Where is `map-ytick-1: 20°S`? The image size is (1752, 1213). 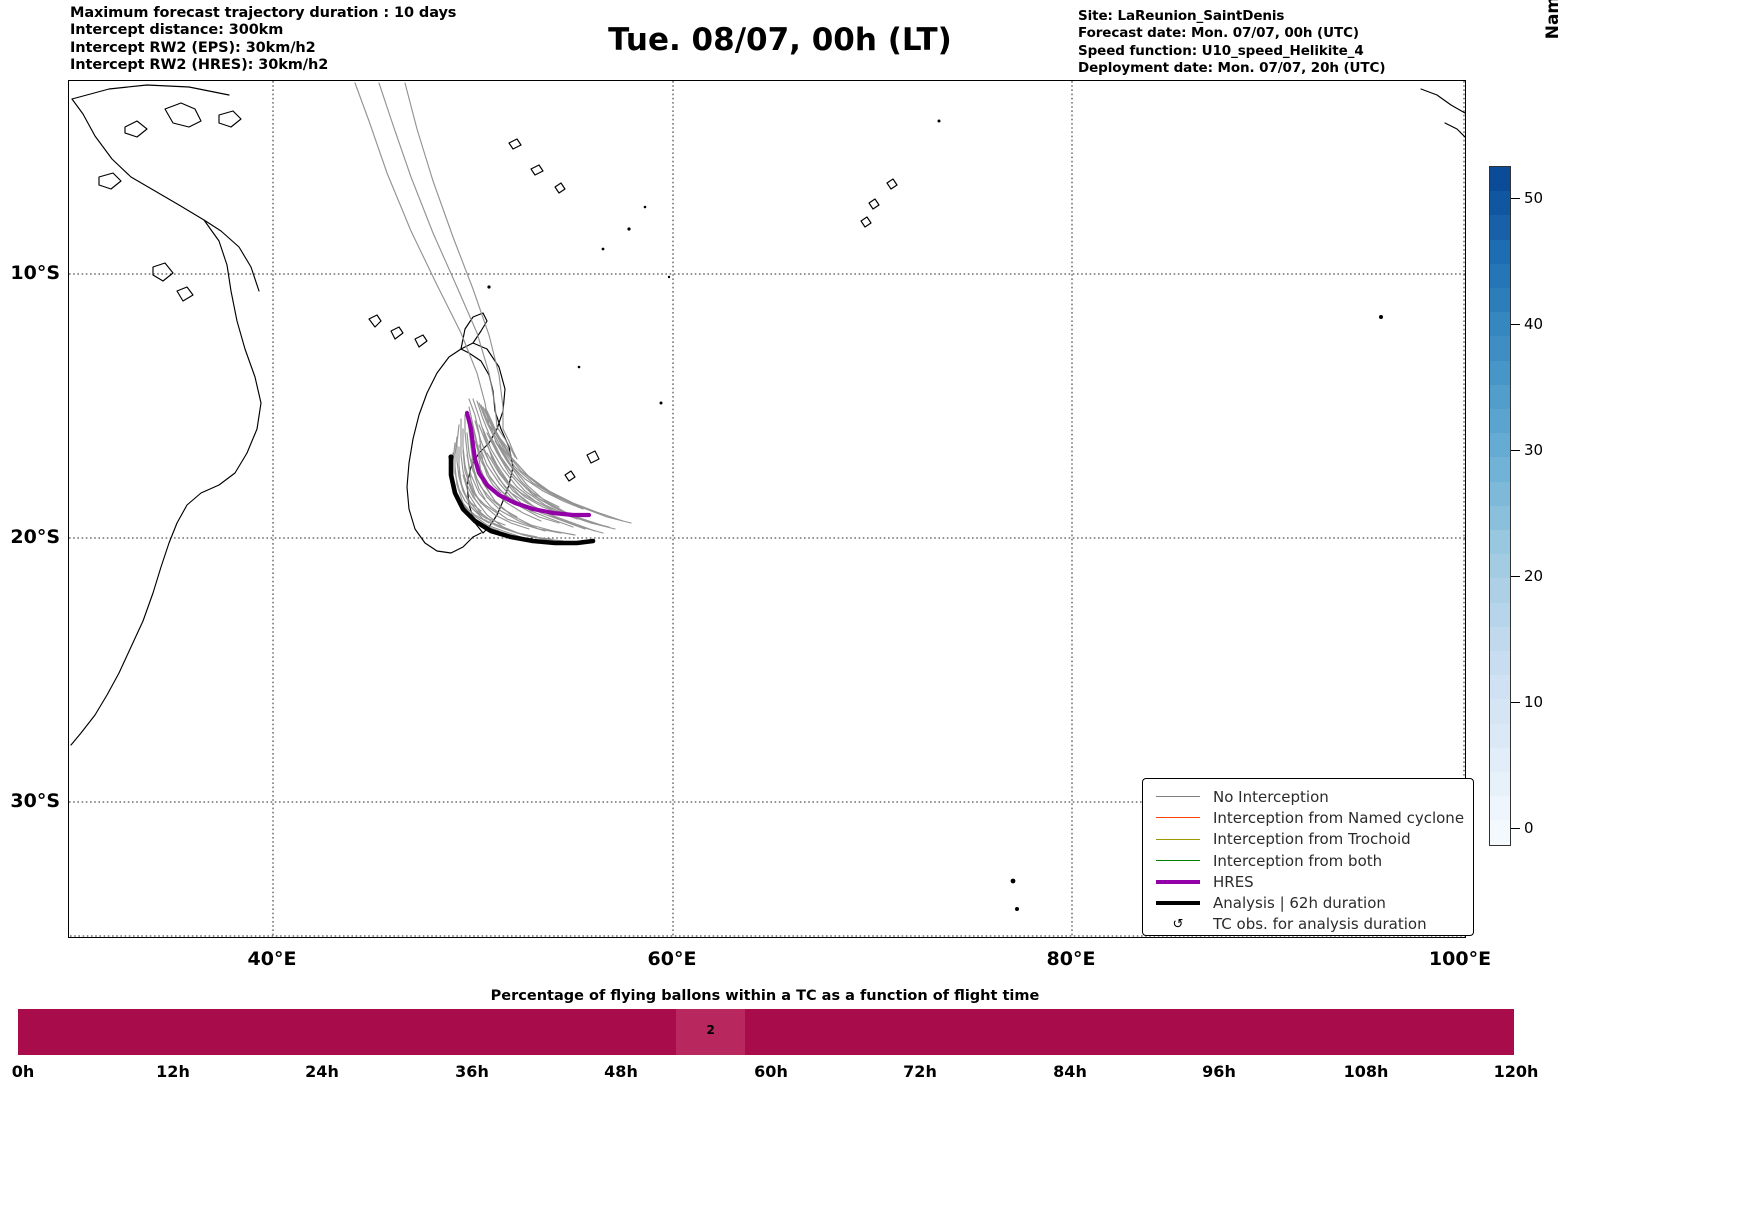
map-ytick-1: 20°S is located at coordinates (35, 537).